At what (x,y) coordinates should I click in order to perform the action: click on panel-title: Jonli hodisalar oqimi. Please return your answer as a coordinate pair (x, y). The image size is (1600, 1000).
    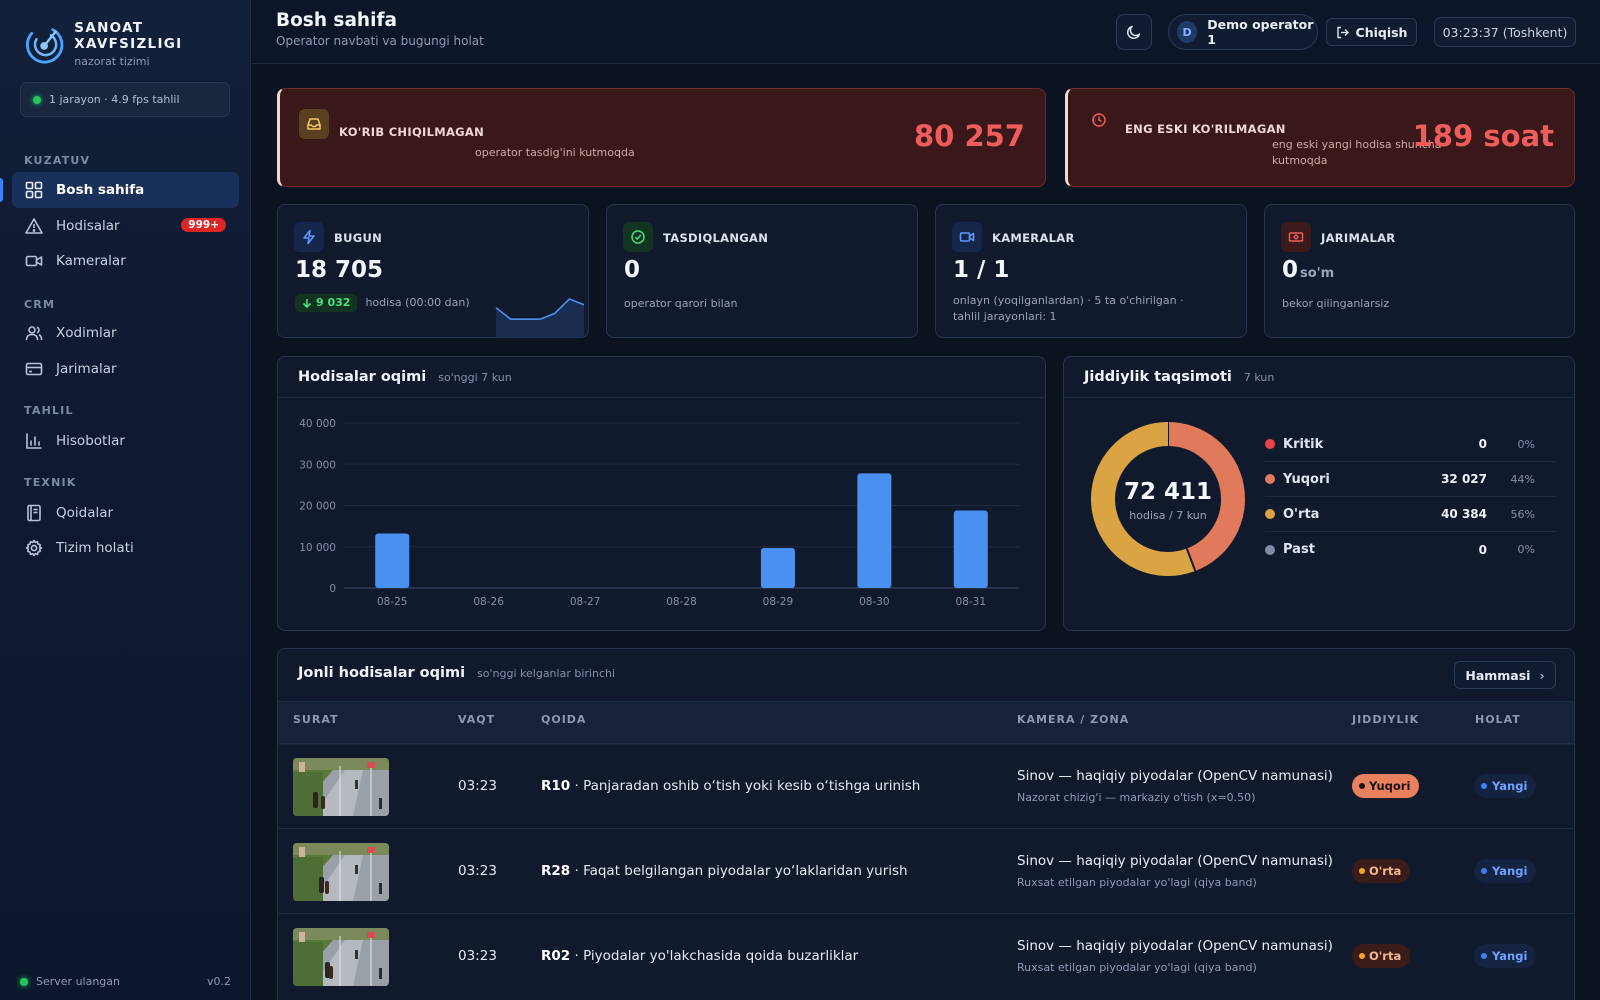
    Looking at the image, I should click on (382, 673).